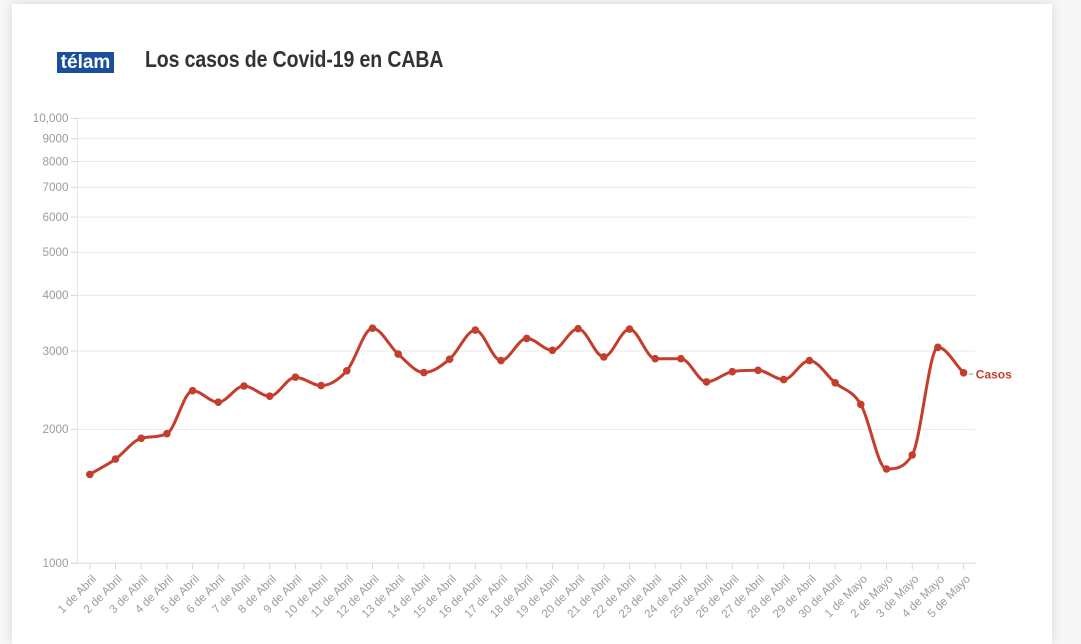  Describe the element at coordinates (51, 118) in the screenshot. I see `svg-text: 10,000` at that location.